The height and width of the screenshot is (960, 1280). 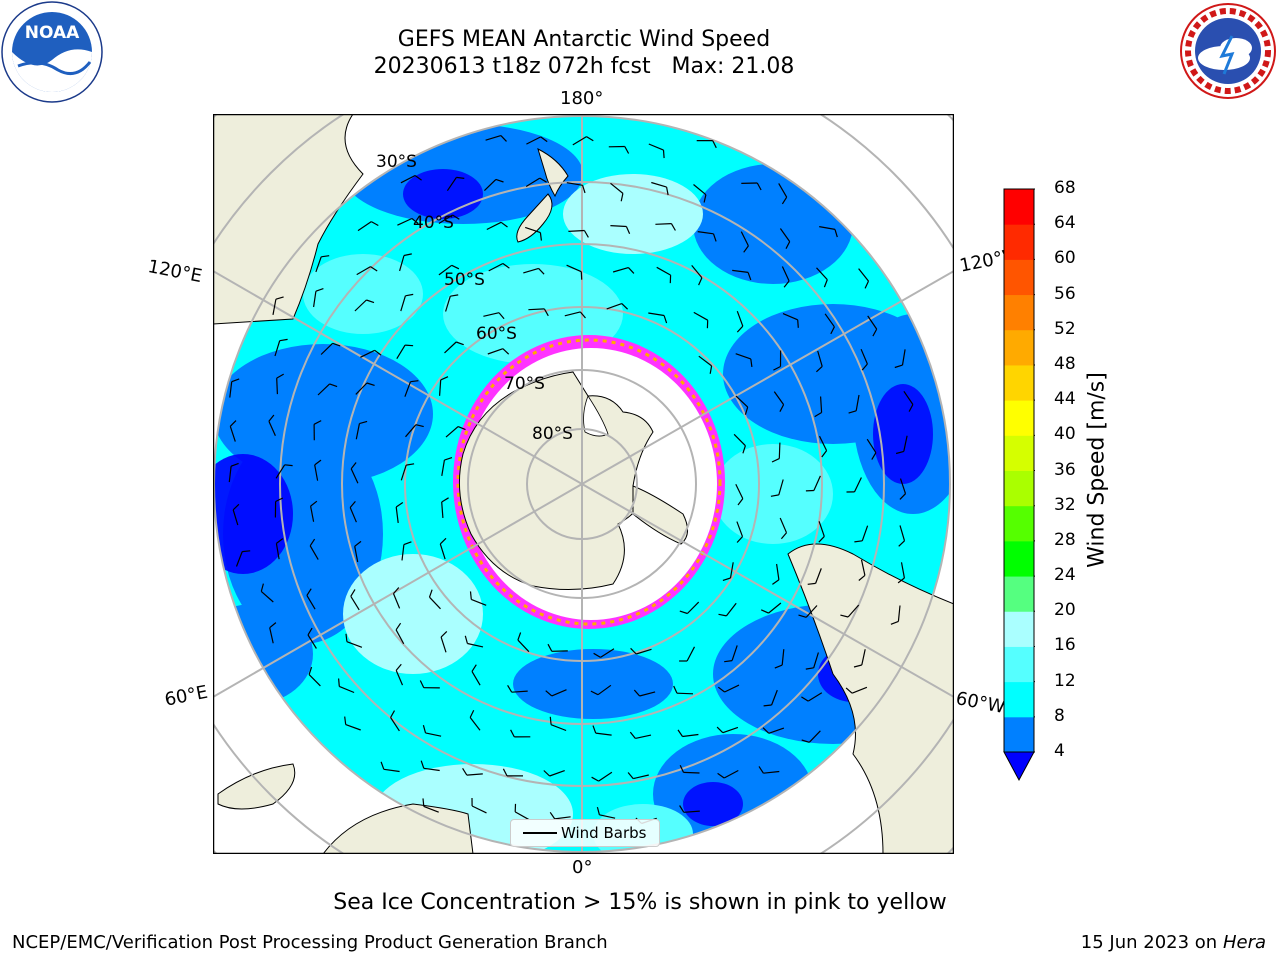 What do you see at coordinates (1149, 942) in the screenshot?
I see `footer-date-text: 15 Jun 2023 on` at bounding box center [1149, 942].